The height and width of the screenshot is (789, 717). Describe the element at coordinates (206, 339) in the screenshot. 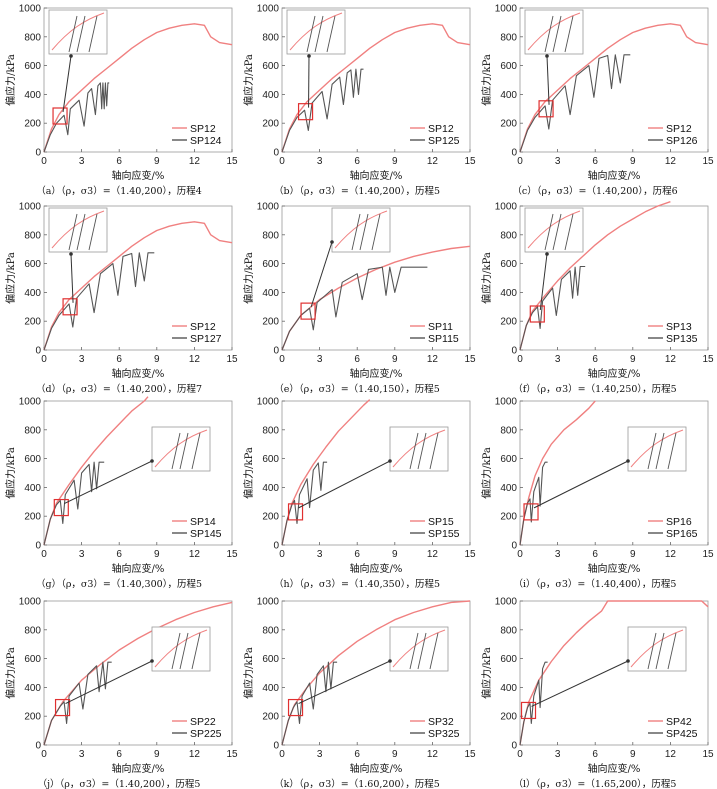

I see `legend-label-SP127: SP127` at that location.